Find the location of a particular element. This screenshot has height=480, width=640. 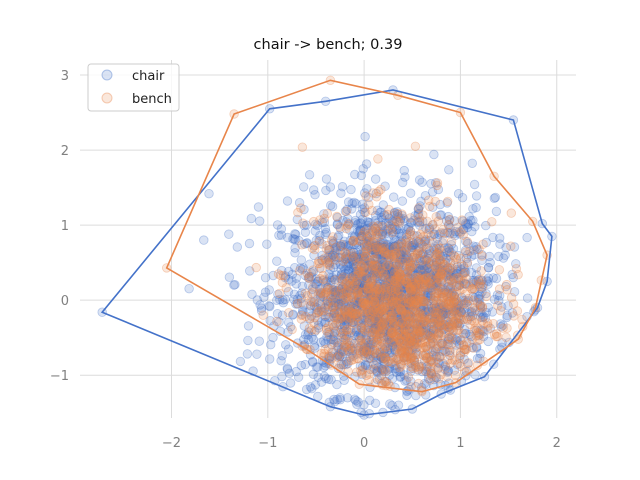

legend-label-bench: bench is located at coordinates (152, 99).